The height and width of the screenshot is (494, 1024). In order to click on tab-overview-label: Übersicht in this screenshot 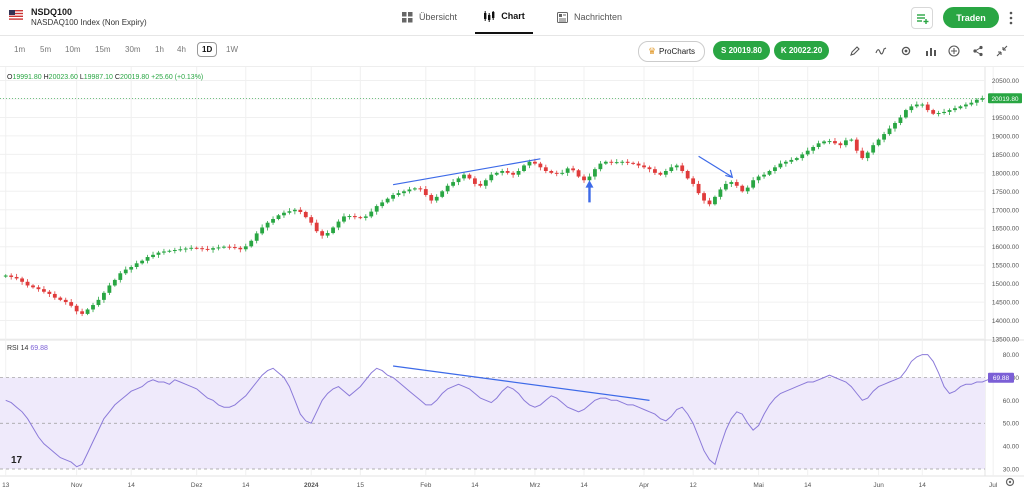, I will do `click(438, 17)`.